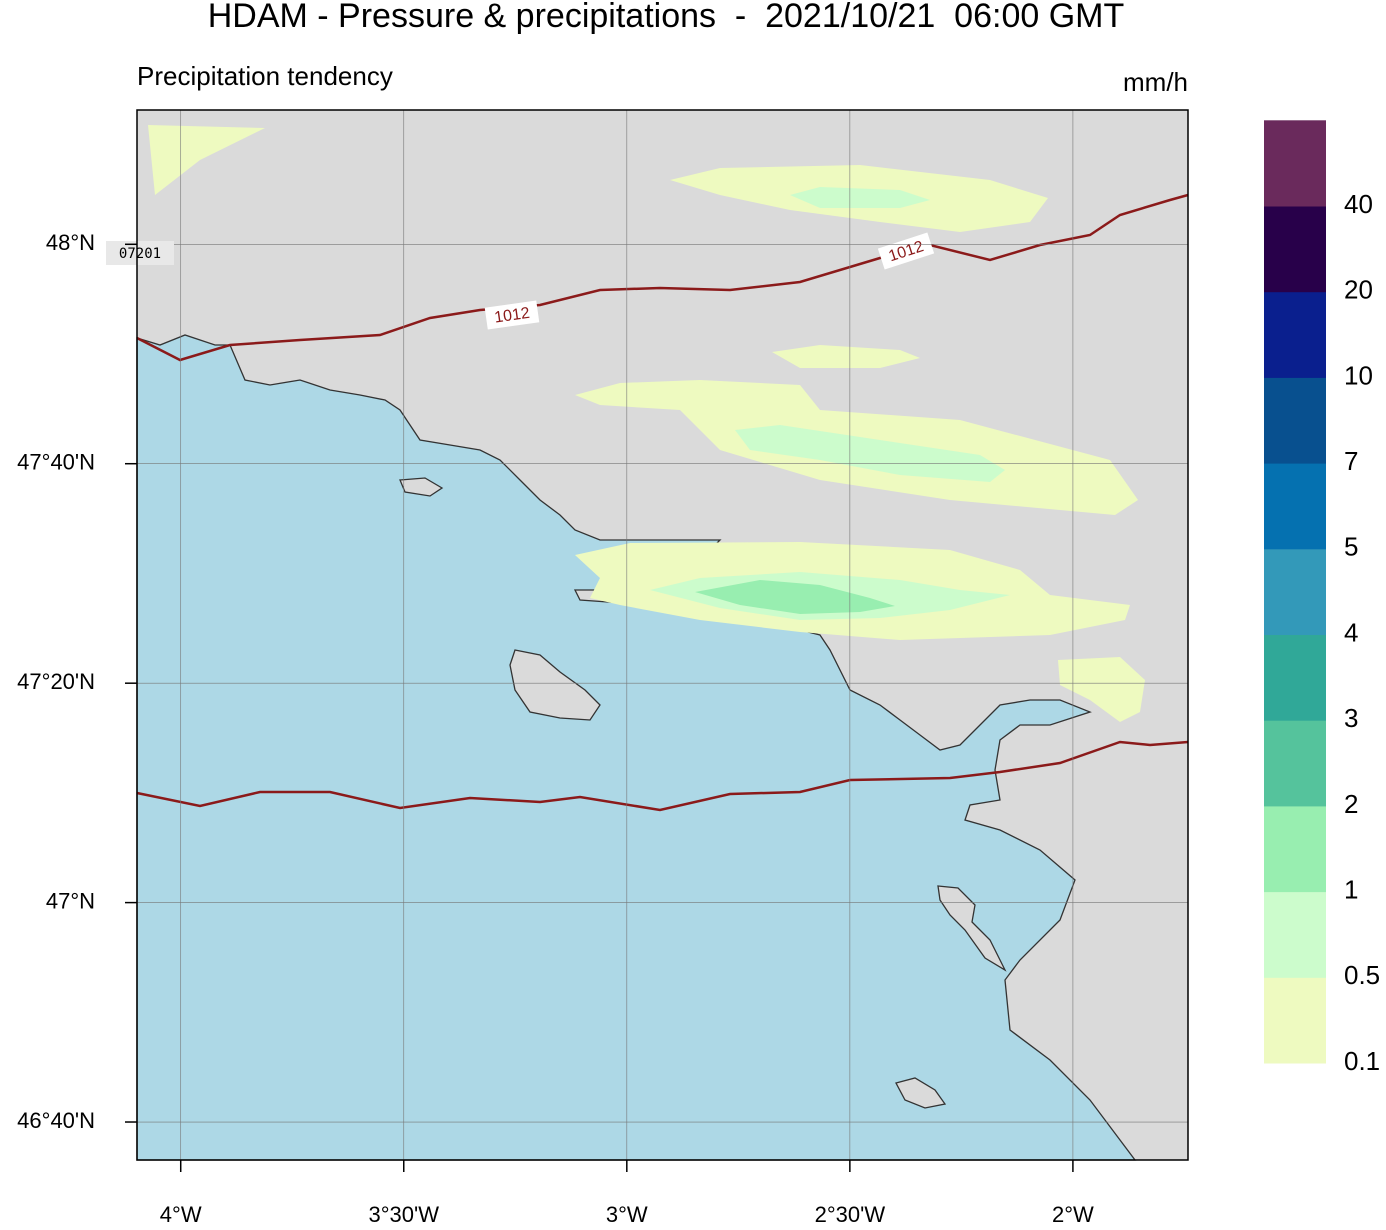  What do you see at coordinates (1358, 290) in the screenshot?
I see `colorbar-label: 20` at bounding box center [1358, 290].